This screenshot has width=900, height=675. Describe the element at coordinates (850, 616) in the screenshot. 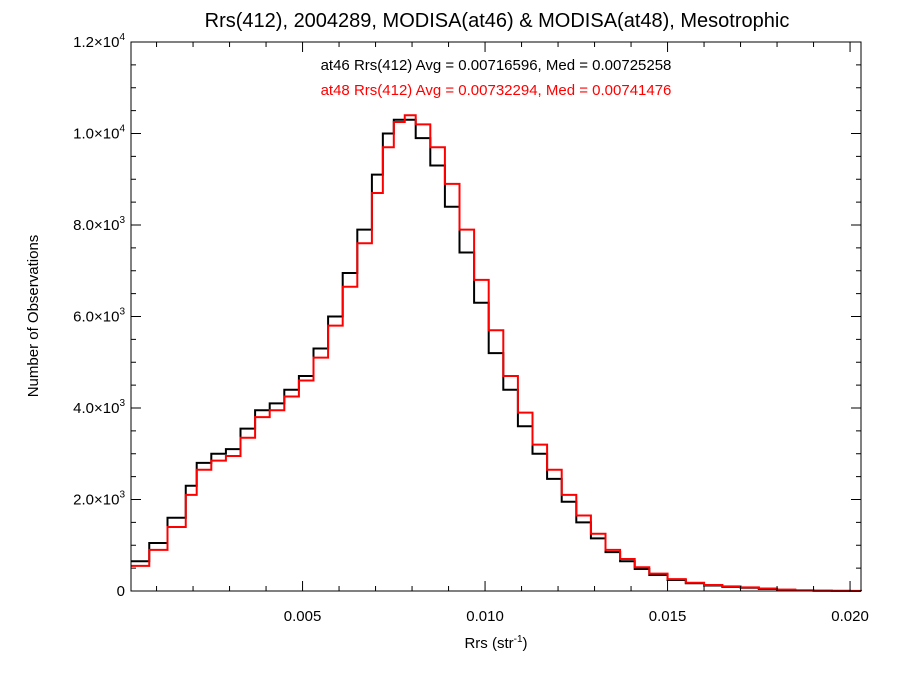

I see `x-tick-label: 0.020` at that location.